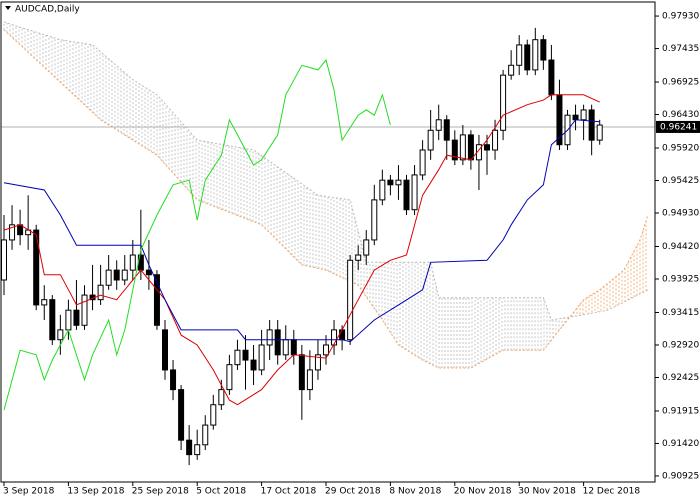  Describe the element at coordinates (680, 247) in the screenshot. I see `y-tick-label: 0.94420` at that location.